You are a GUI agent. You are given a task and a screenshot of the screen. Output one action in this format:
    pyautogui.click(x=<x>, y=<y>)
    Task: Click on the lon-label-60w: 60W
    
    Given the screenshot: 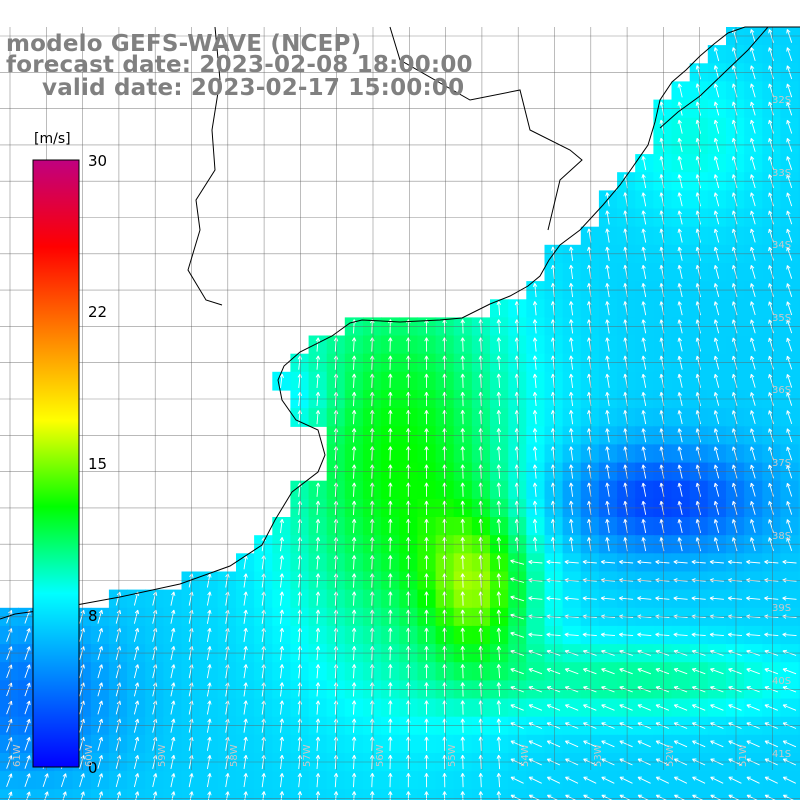 What is the action you would take?
    pyautogui.click(x=89, y=755)
    